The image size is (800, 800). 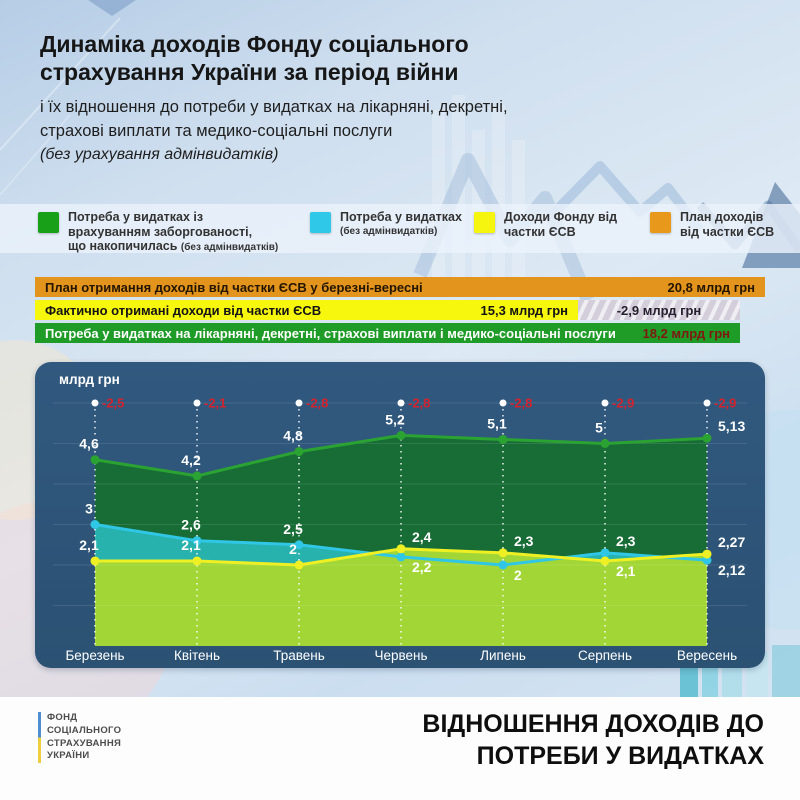 I want to click on value-label: 5,13, so click(x=731, y=426).